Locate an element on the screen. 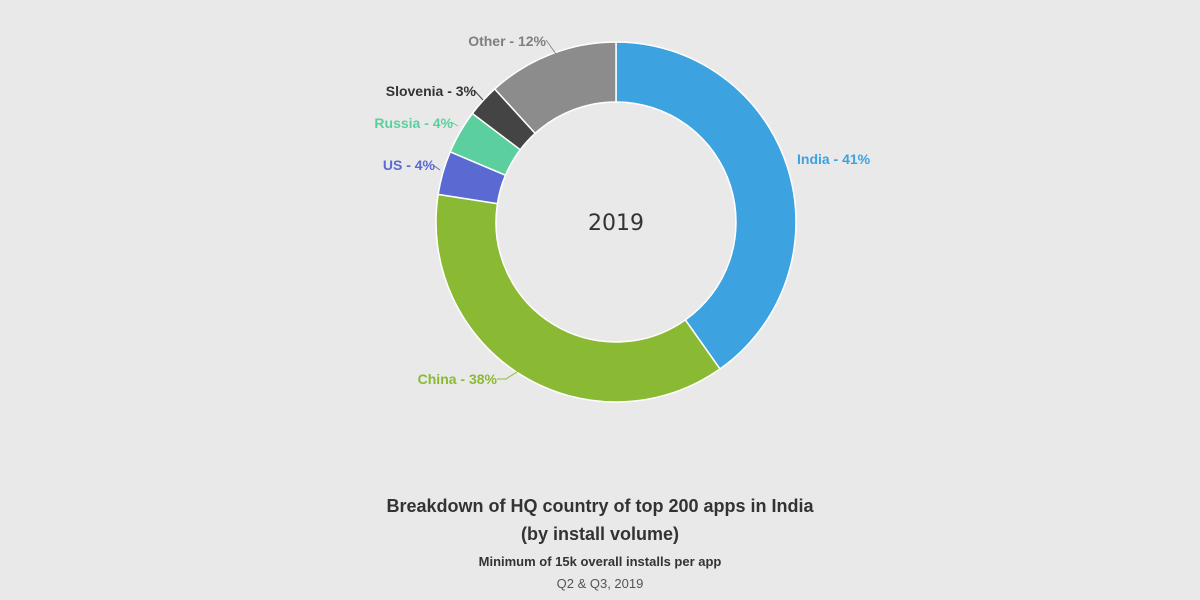 Image resolution: width=1200 pixels, height=600 pixels. label-leader-lines is located at coordinates (494, 209).